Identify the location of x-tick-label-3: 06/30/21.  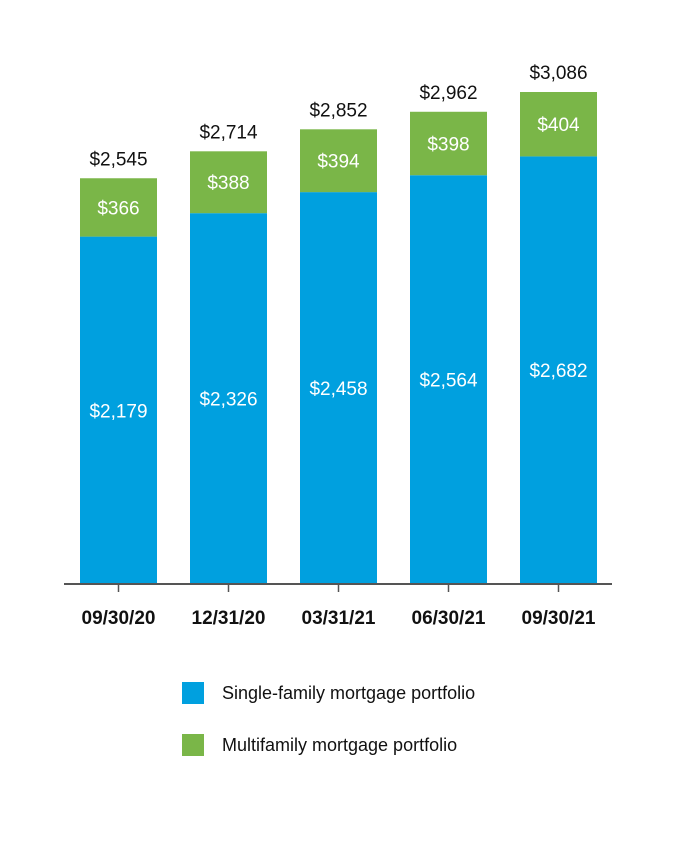
(449, 618).